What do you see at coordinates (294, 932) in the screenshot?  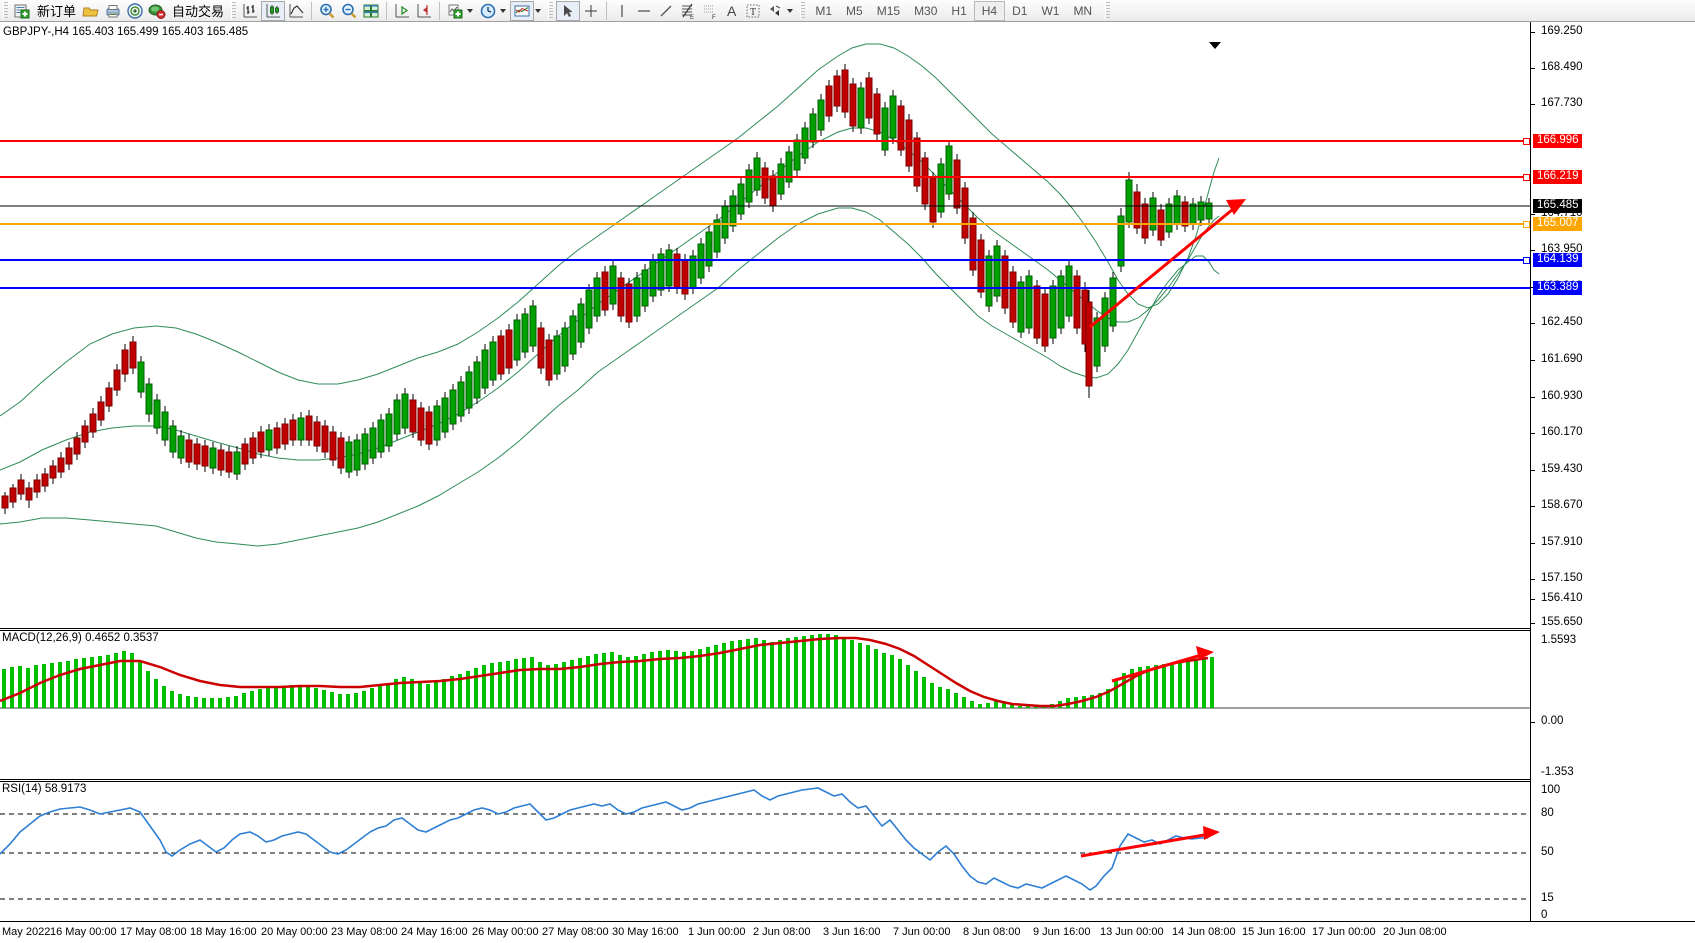 I see `time-tick-label: 20 May 00:00` at bounding box center [294, 932].